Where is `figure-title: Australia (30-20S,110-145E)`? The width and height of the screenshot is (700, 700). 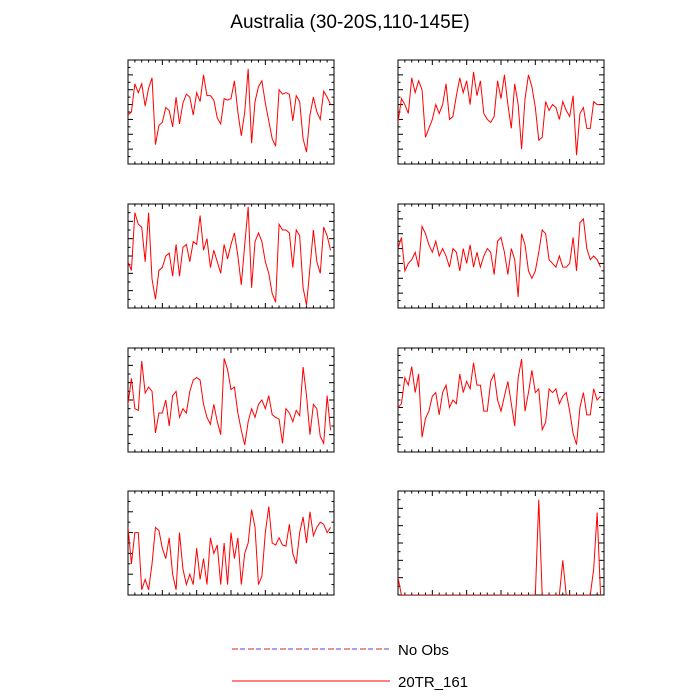 figure-title: Australia (30-20S,110-145E) is located at coordinates (349, 22).